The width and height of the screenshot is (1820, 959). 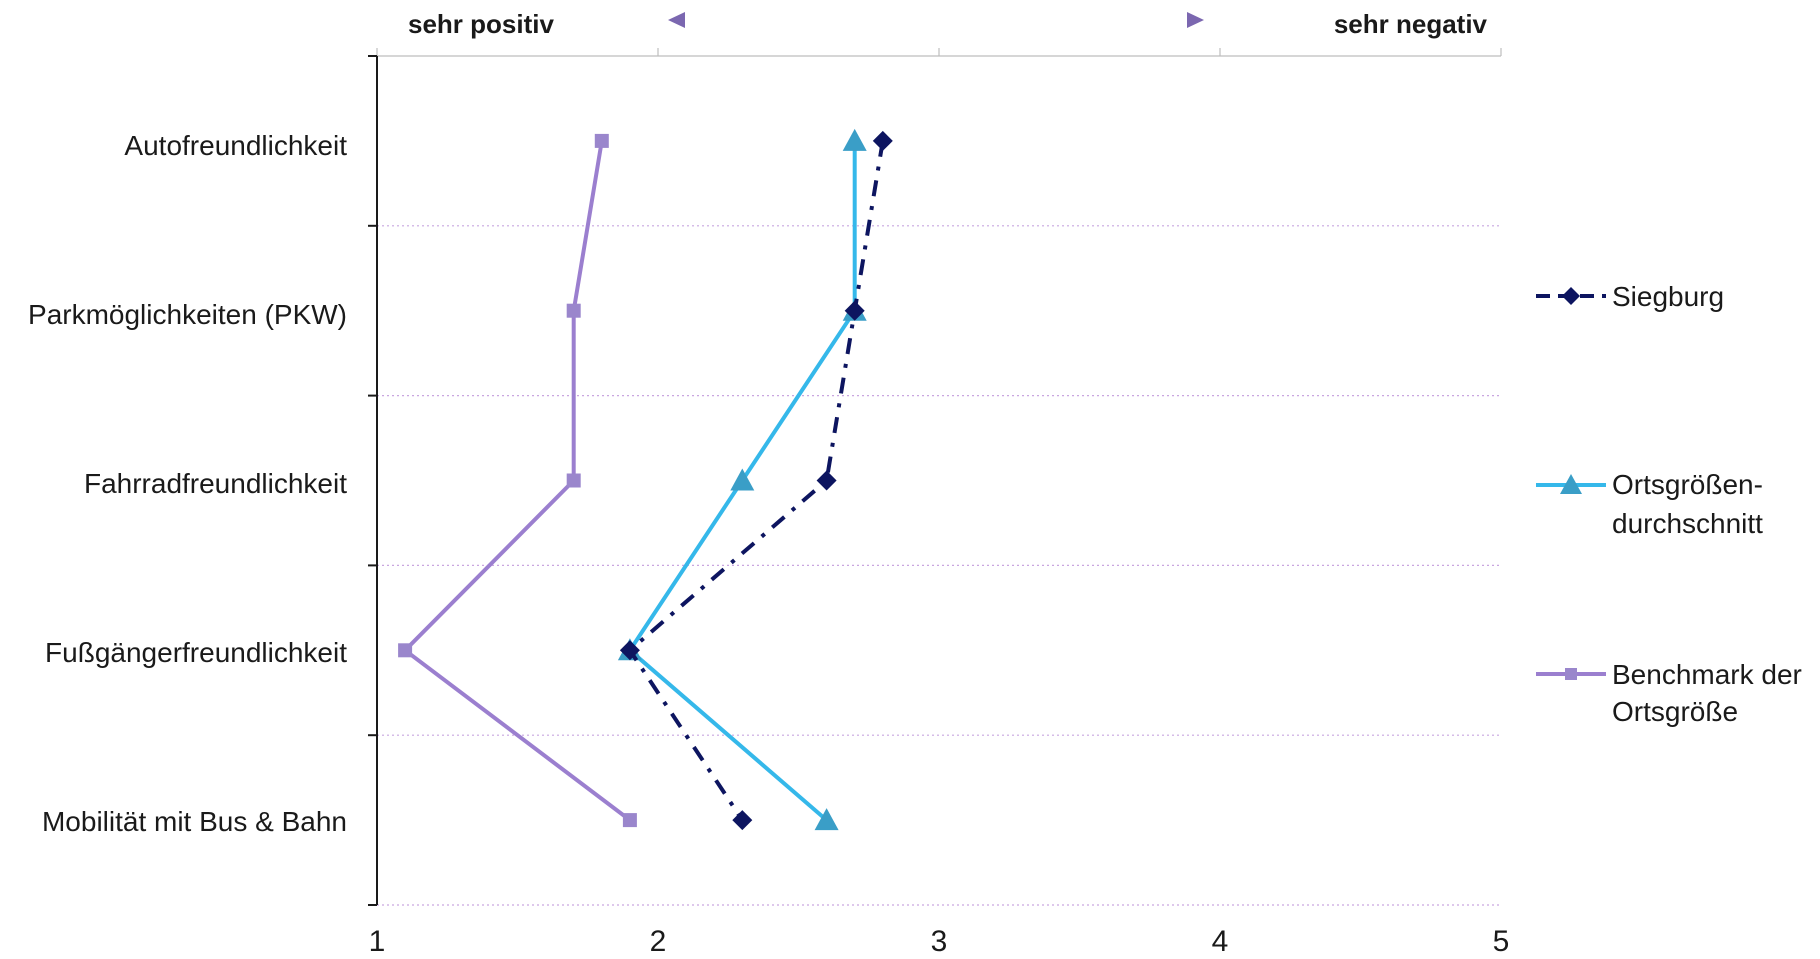 I want to click on square-icon, so click(x=1571, y=674).